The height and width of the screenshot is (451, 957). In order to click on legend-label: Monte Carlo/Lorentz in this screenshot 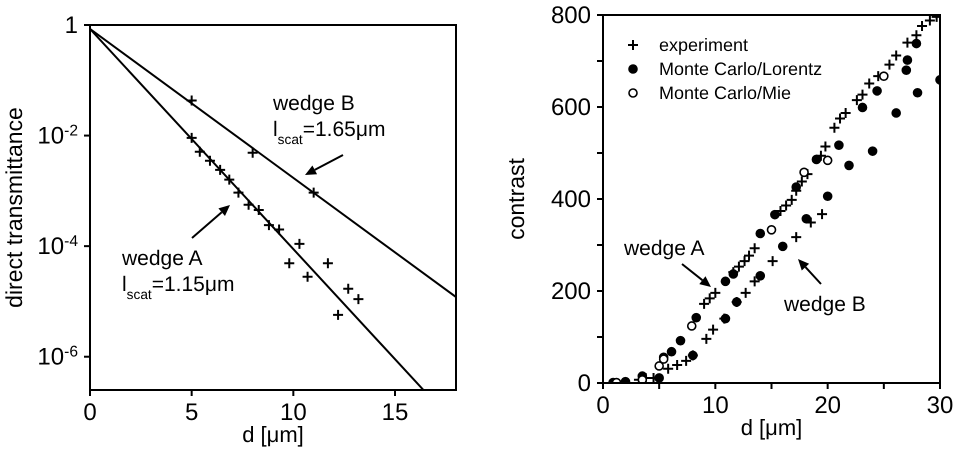, I will do `click(740, 69)`.